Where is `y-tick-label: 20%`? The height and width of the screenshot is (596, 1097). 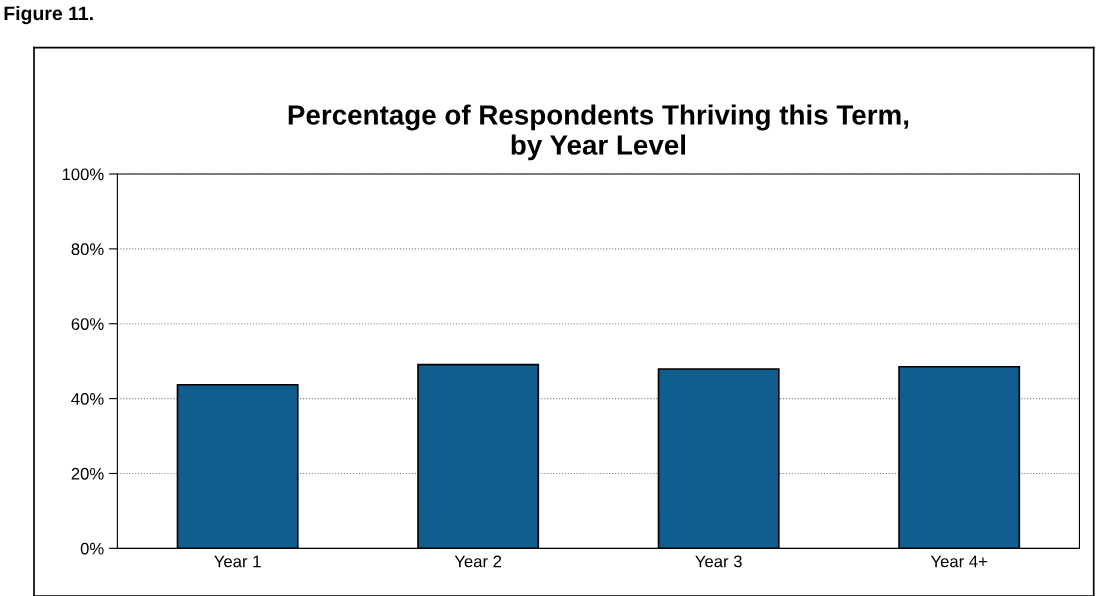
y-tick-label: 20% is located at coordinates (87, 473).